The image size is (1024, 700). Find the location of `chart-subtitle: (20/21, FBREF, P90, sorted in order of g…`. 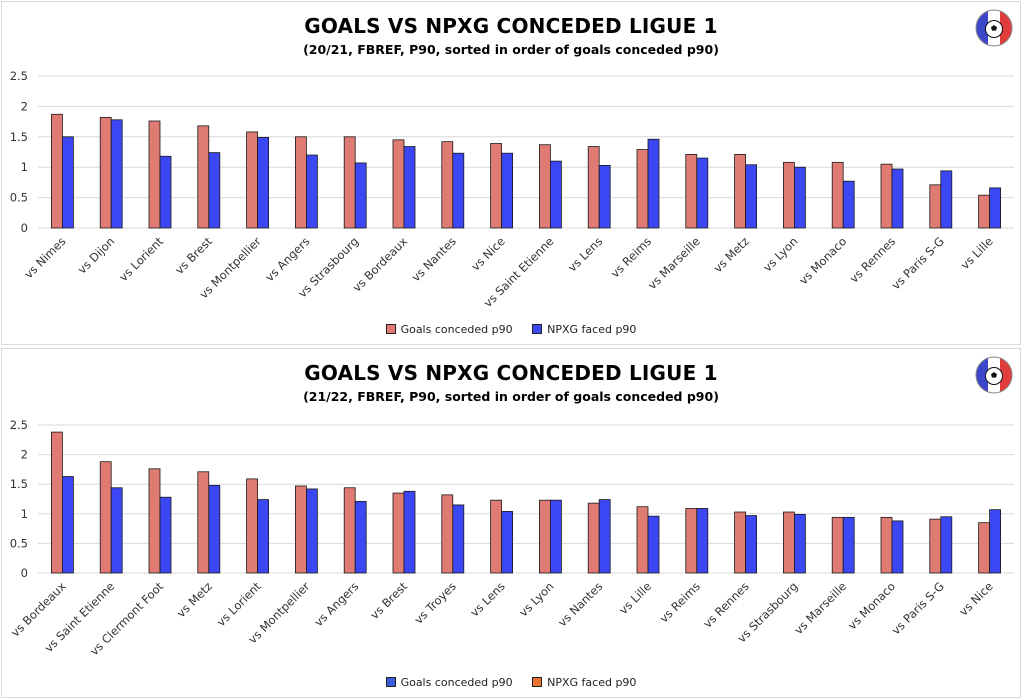

chart-subtitle: (20/21, FBREF, P90, sorted in order of g… is located at coordinates (511, 49).